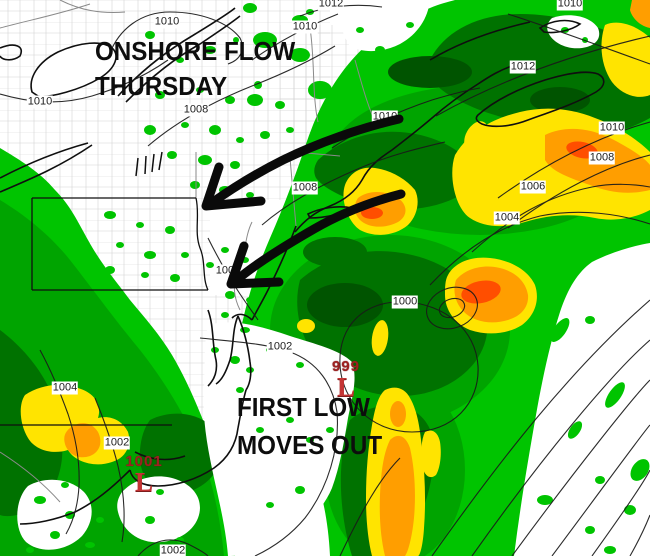 The image size is (650, 556). What do you see at coordinates (346, 366) in the screenshot?
I see `low-pressure-value: 999` at bounding box center [346, 366].